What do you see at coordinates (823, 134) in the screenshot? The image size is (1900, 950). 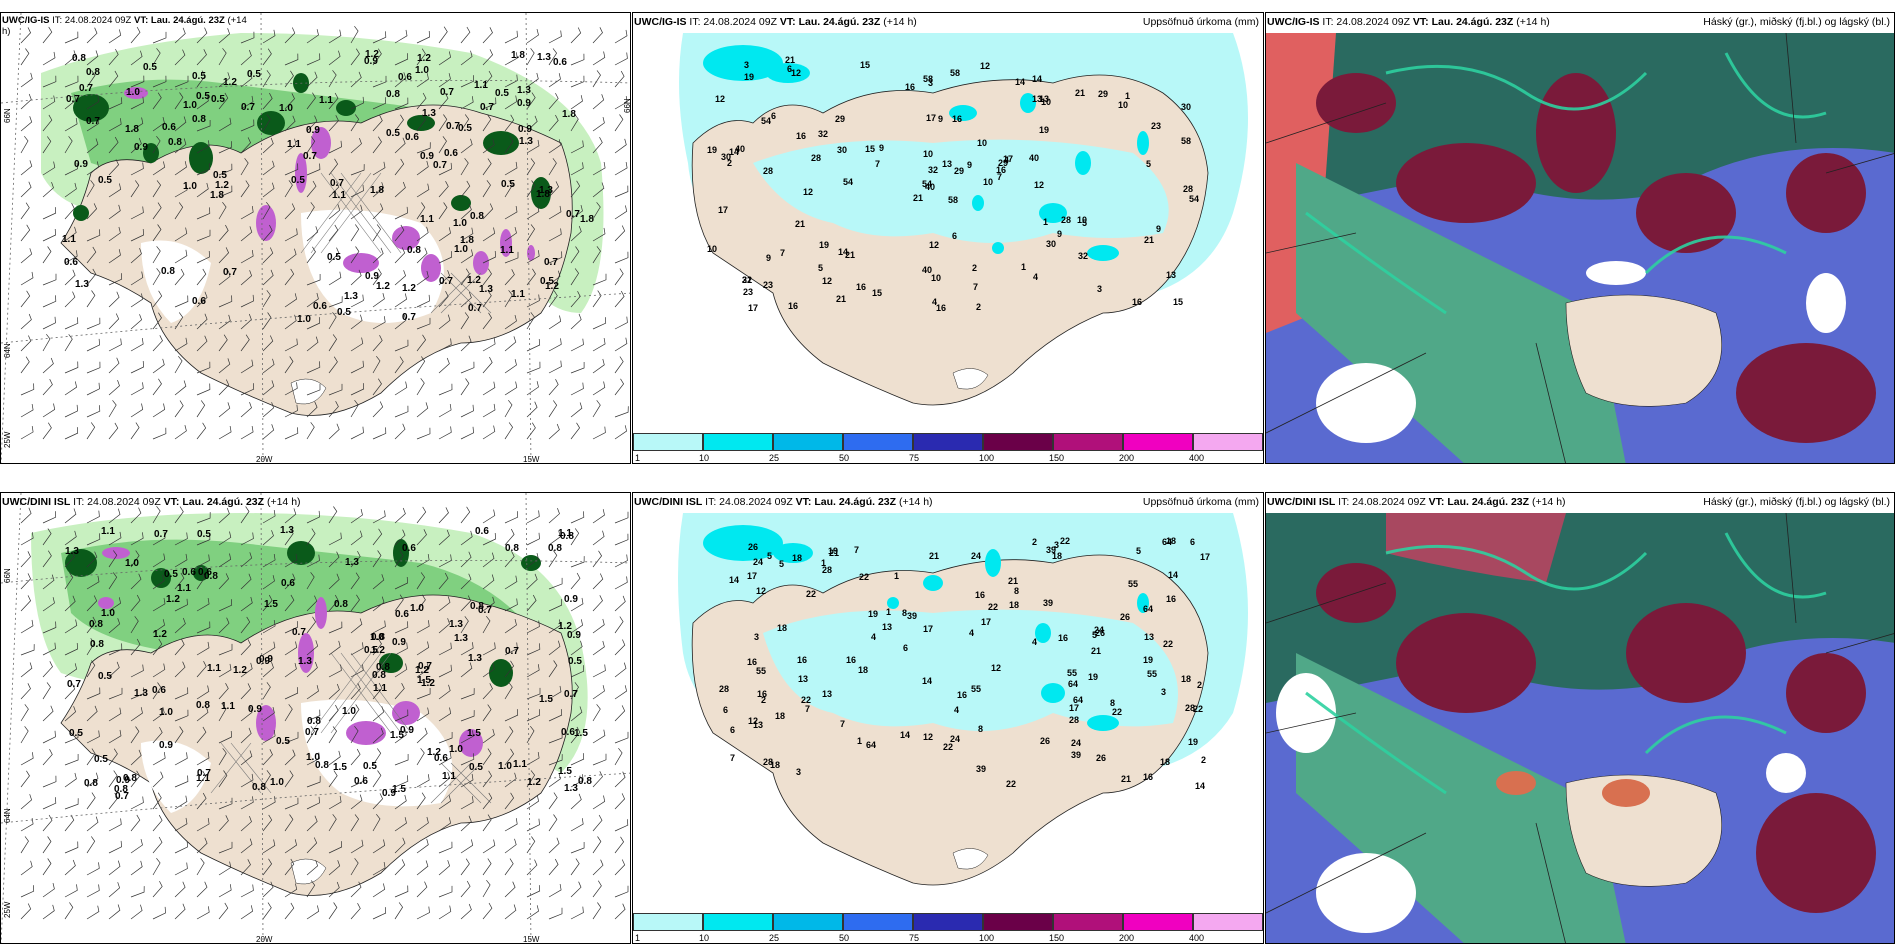 I see `map-value-label: 32` at bounding box center [823, 134].